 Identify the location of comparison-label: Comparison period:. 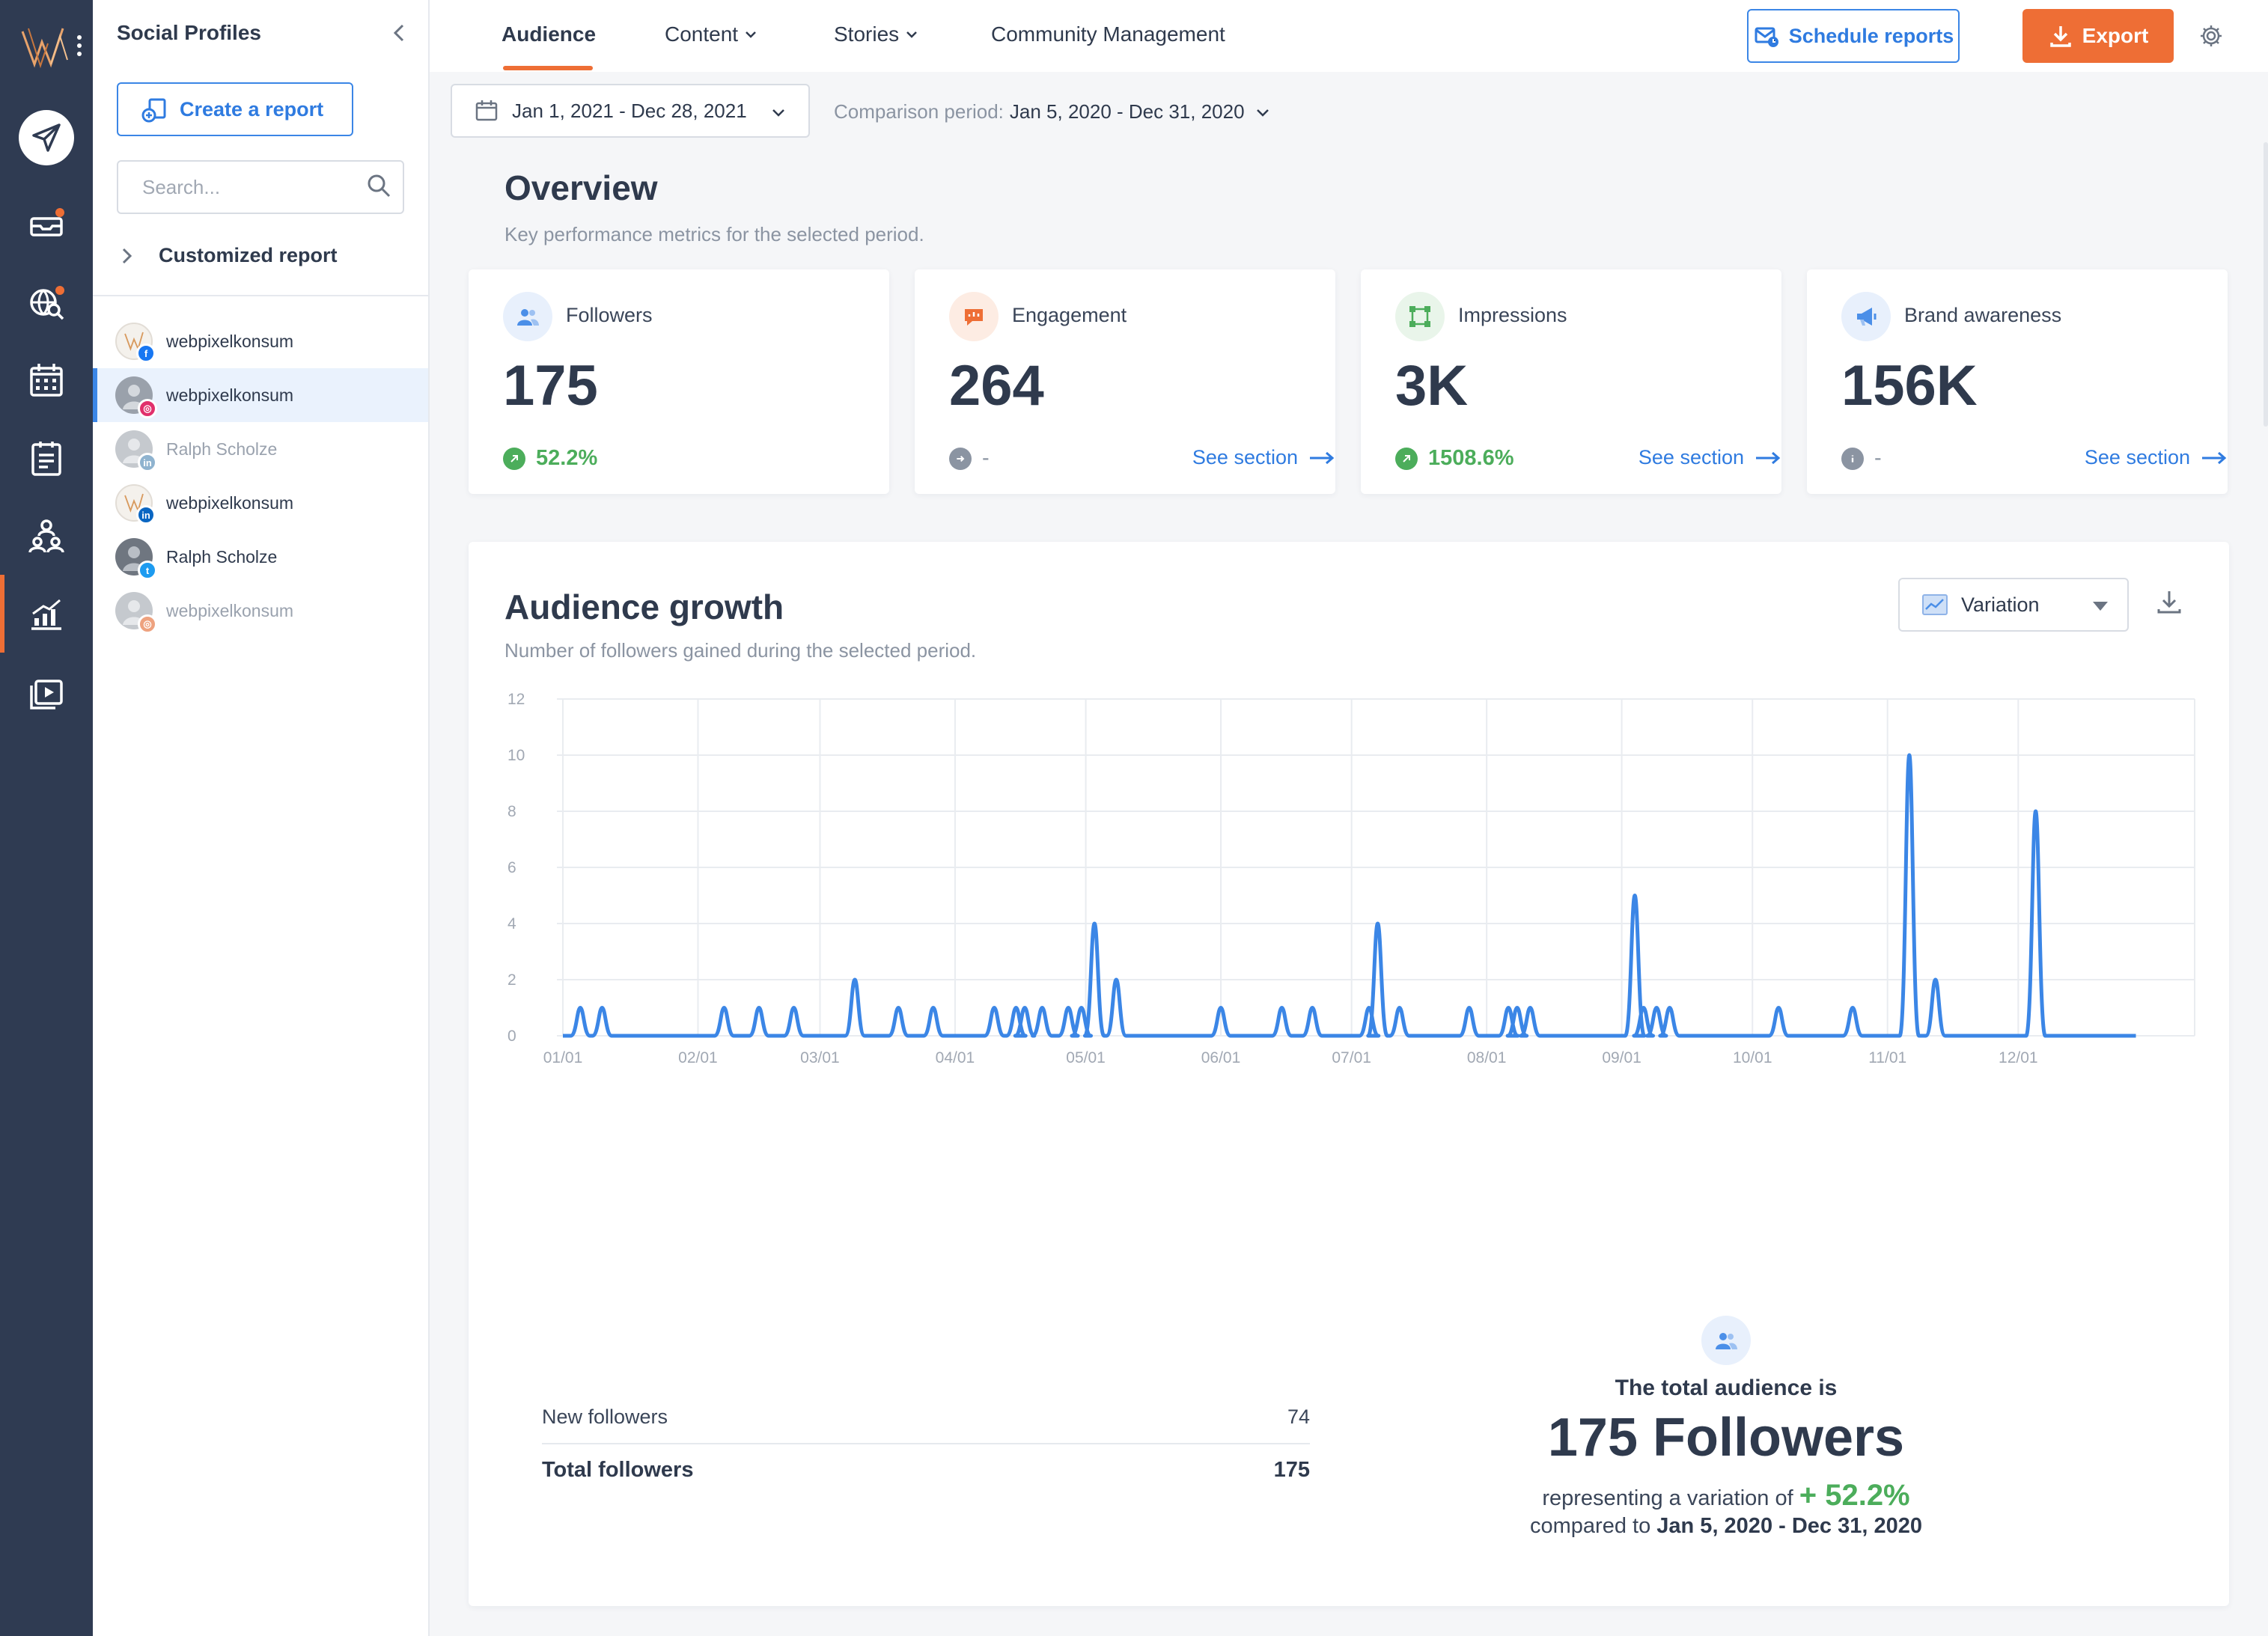
(919, 111).